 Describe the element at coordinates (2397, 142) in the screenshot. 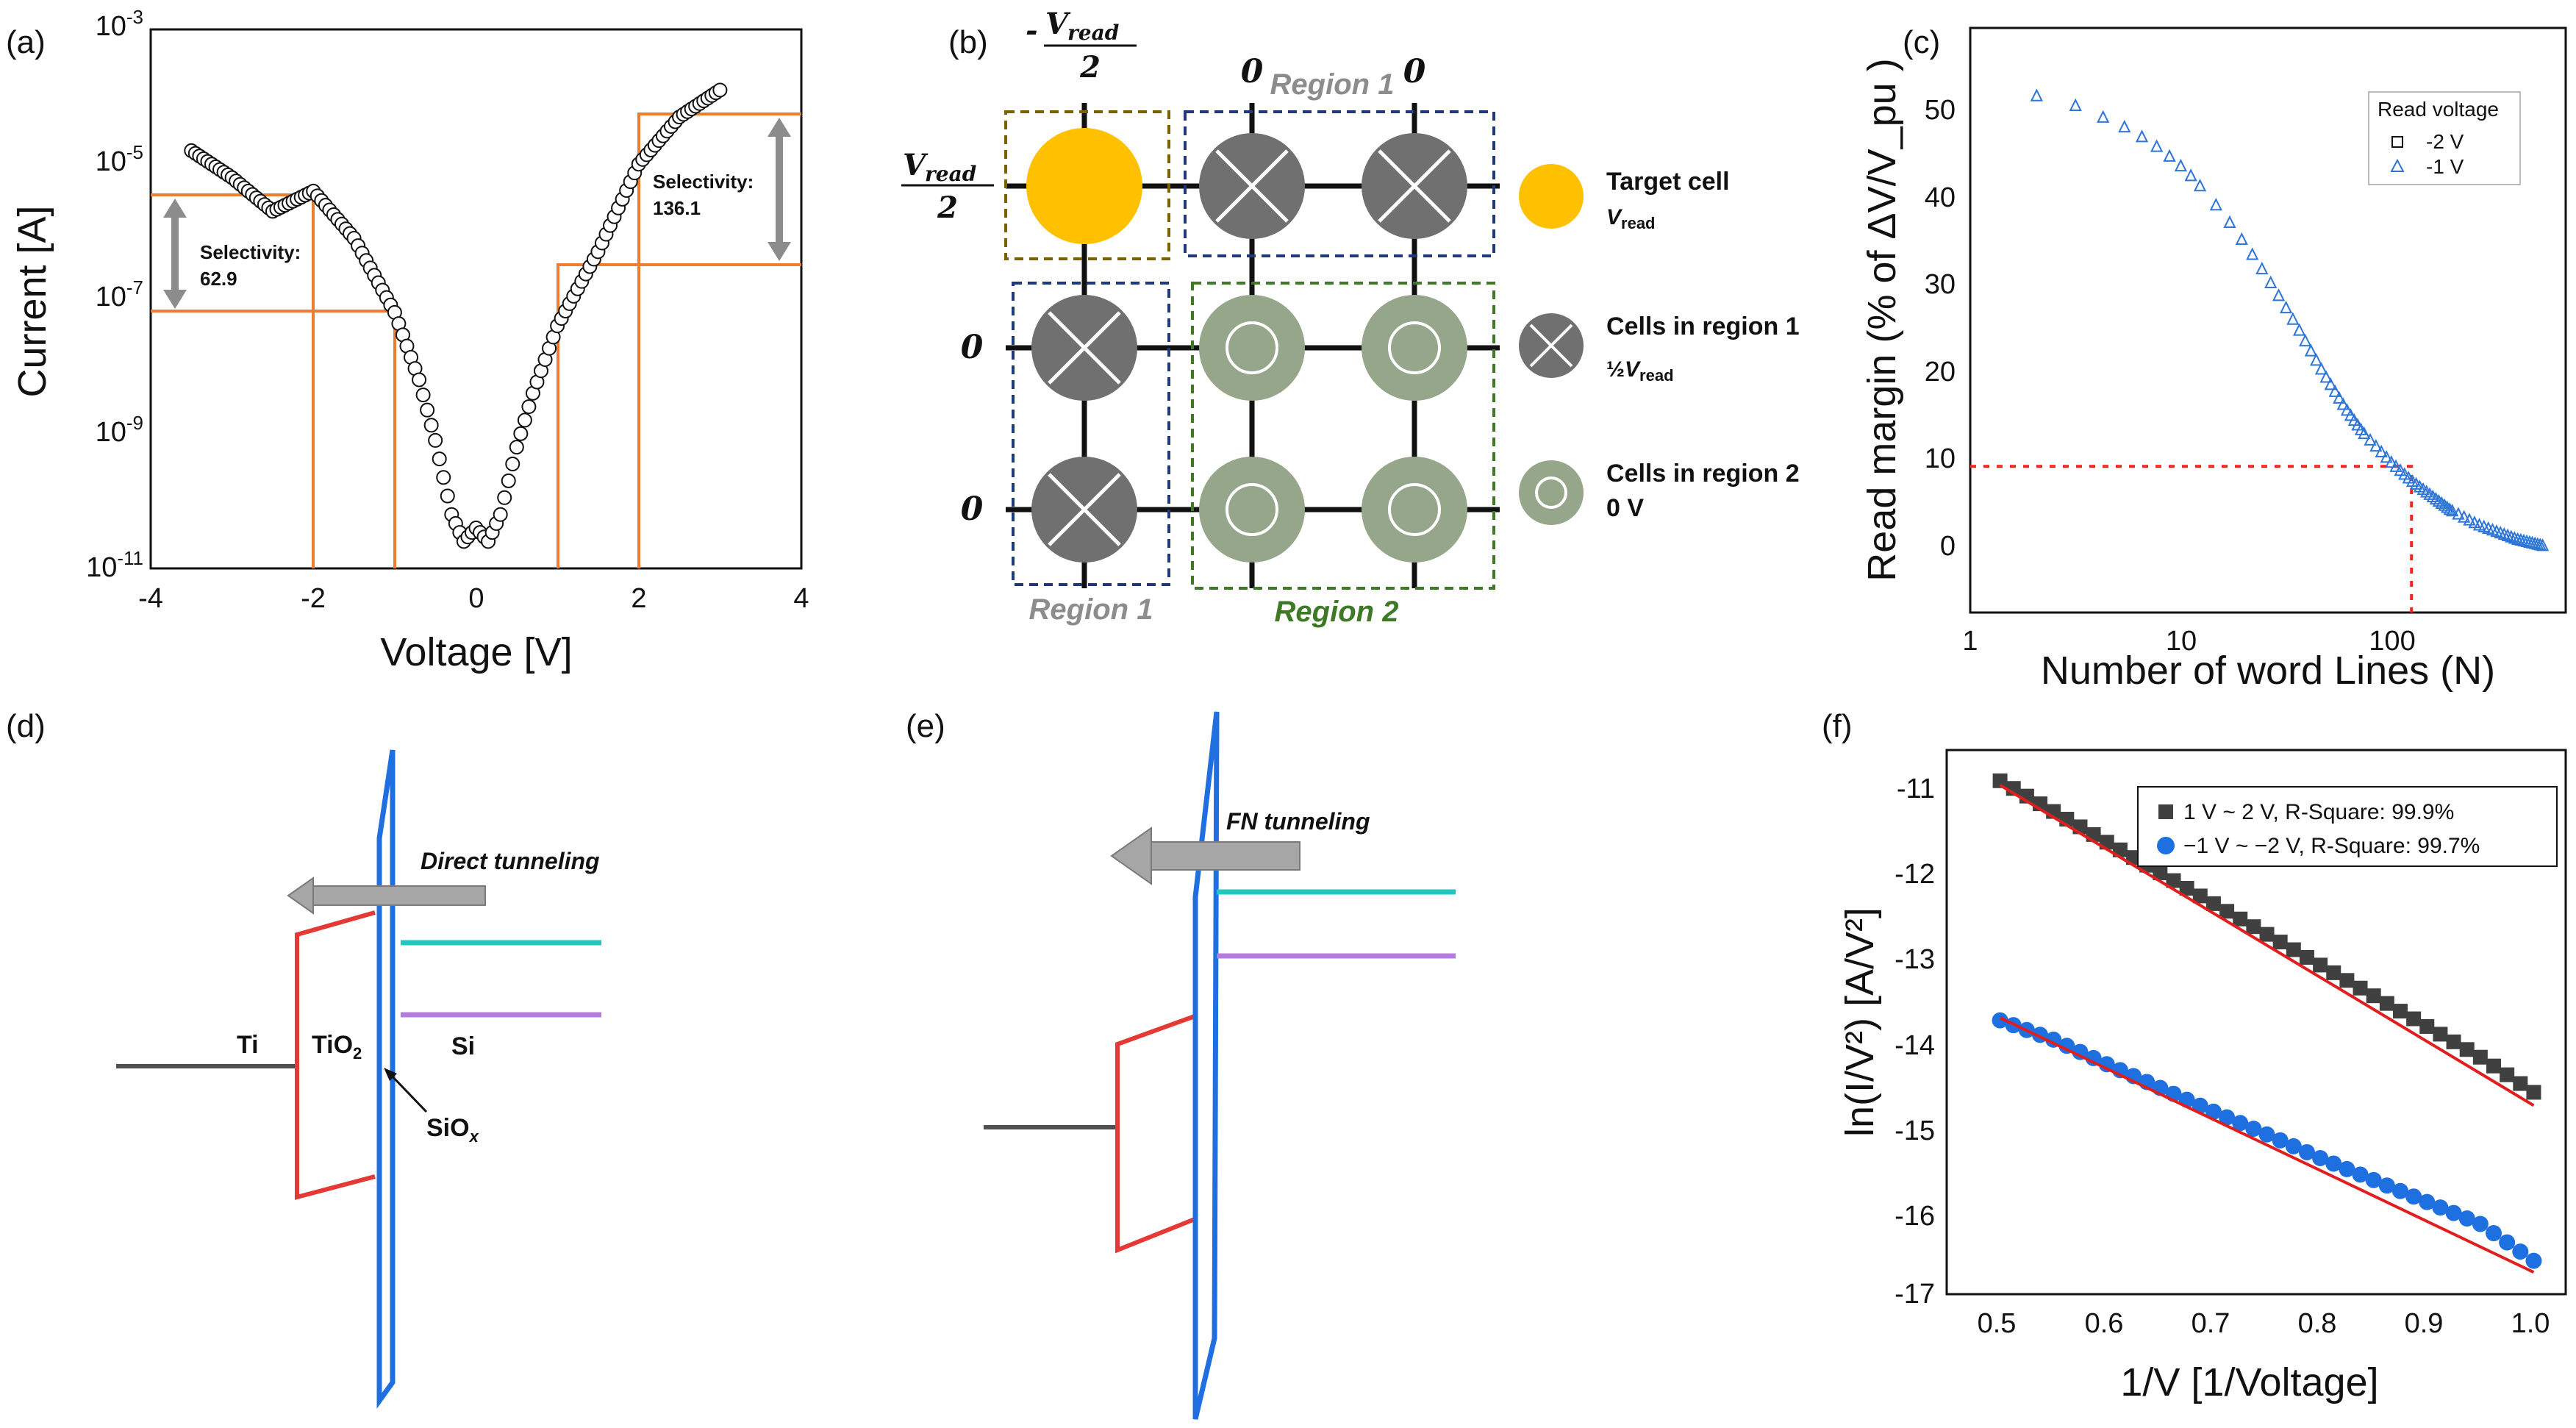

I see `c-legend-square-marker` at that location.